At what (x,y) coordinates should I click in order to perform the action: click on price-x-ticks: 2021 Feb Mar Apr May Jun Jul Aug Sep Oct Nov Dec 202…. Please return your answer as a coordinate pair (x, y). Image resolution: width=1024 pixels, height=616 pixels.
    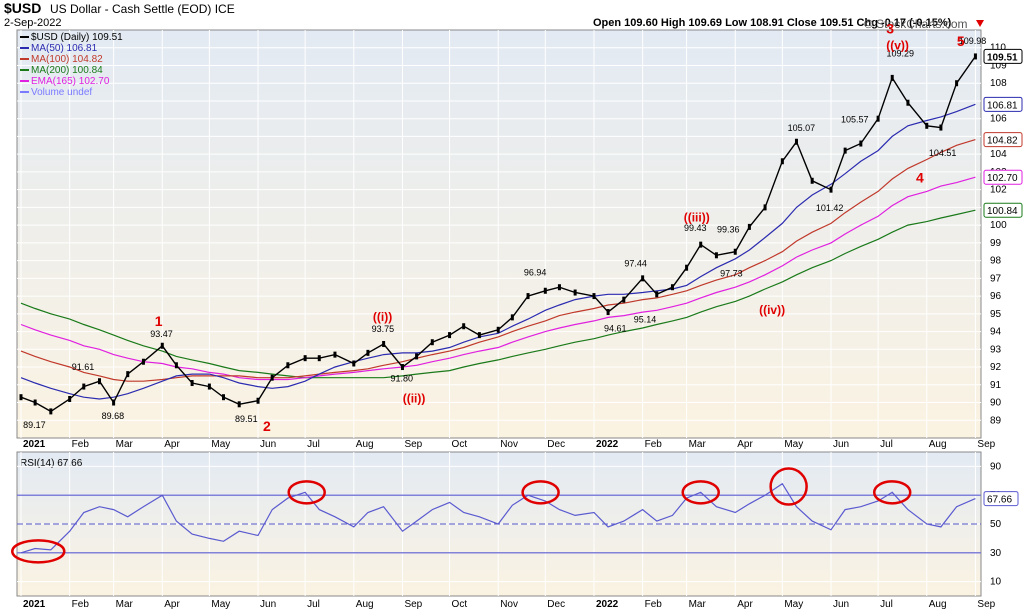
    Looking at the image, I should click on (509, 444).